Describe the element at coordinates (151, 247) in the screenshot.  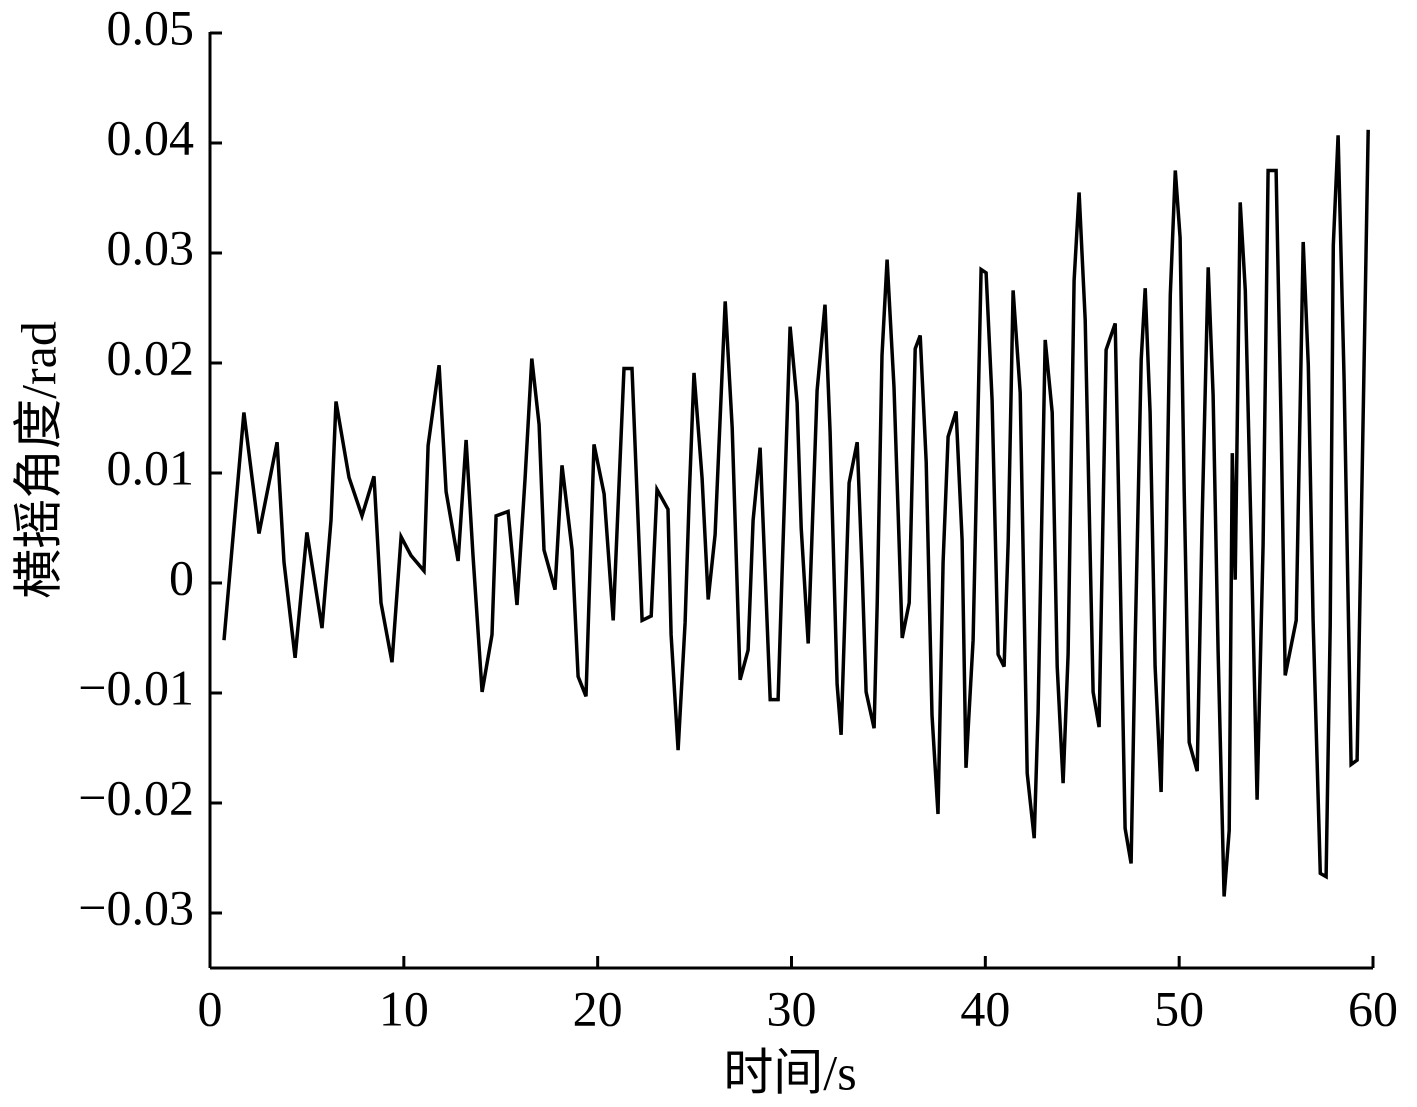
I see `y-tick-label: 0.03` at that location.